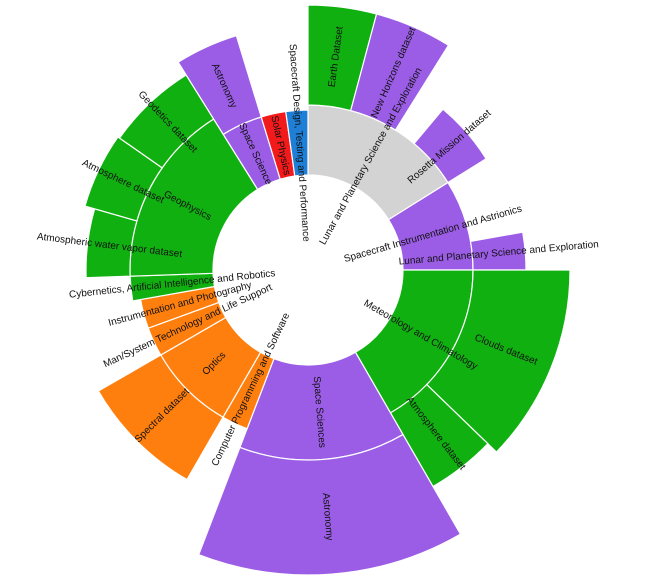 Image resolution: width=659 pixels, height=584 pixels. I want to click on sunburst-segment-astronomy2, so click(219, 85).